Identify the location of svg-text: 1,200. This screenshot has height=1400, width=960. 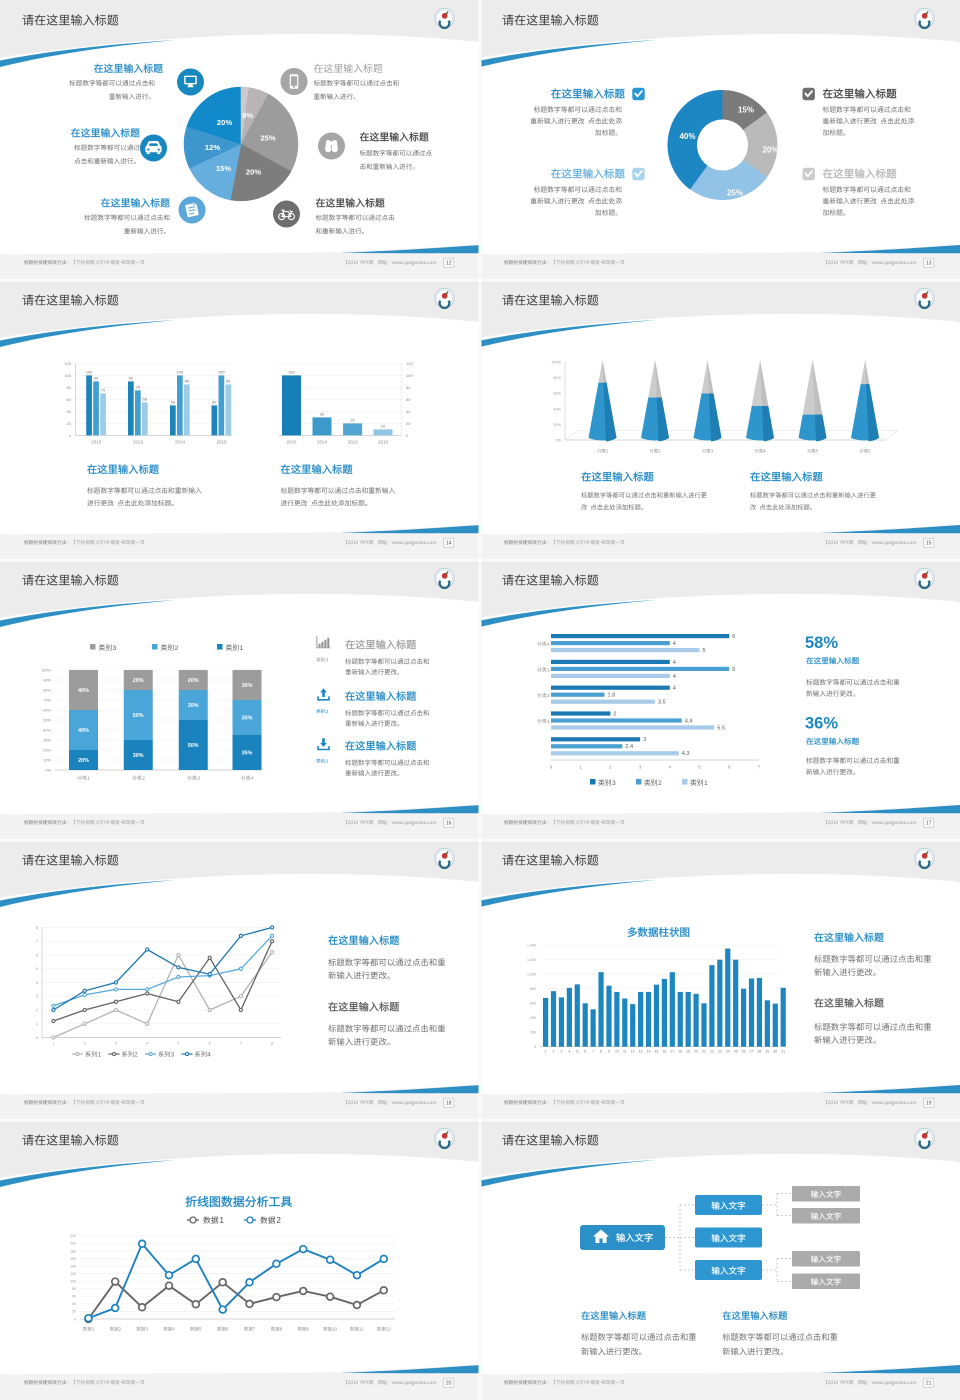
(531, 960).